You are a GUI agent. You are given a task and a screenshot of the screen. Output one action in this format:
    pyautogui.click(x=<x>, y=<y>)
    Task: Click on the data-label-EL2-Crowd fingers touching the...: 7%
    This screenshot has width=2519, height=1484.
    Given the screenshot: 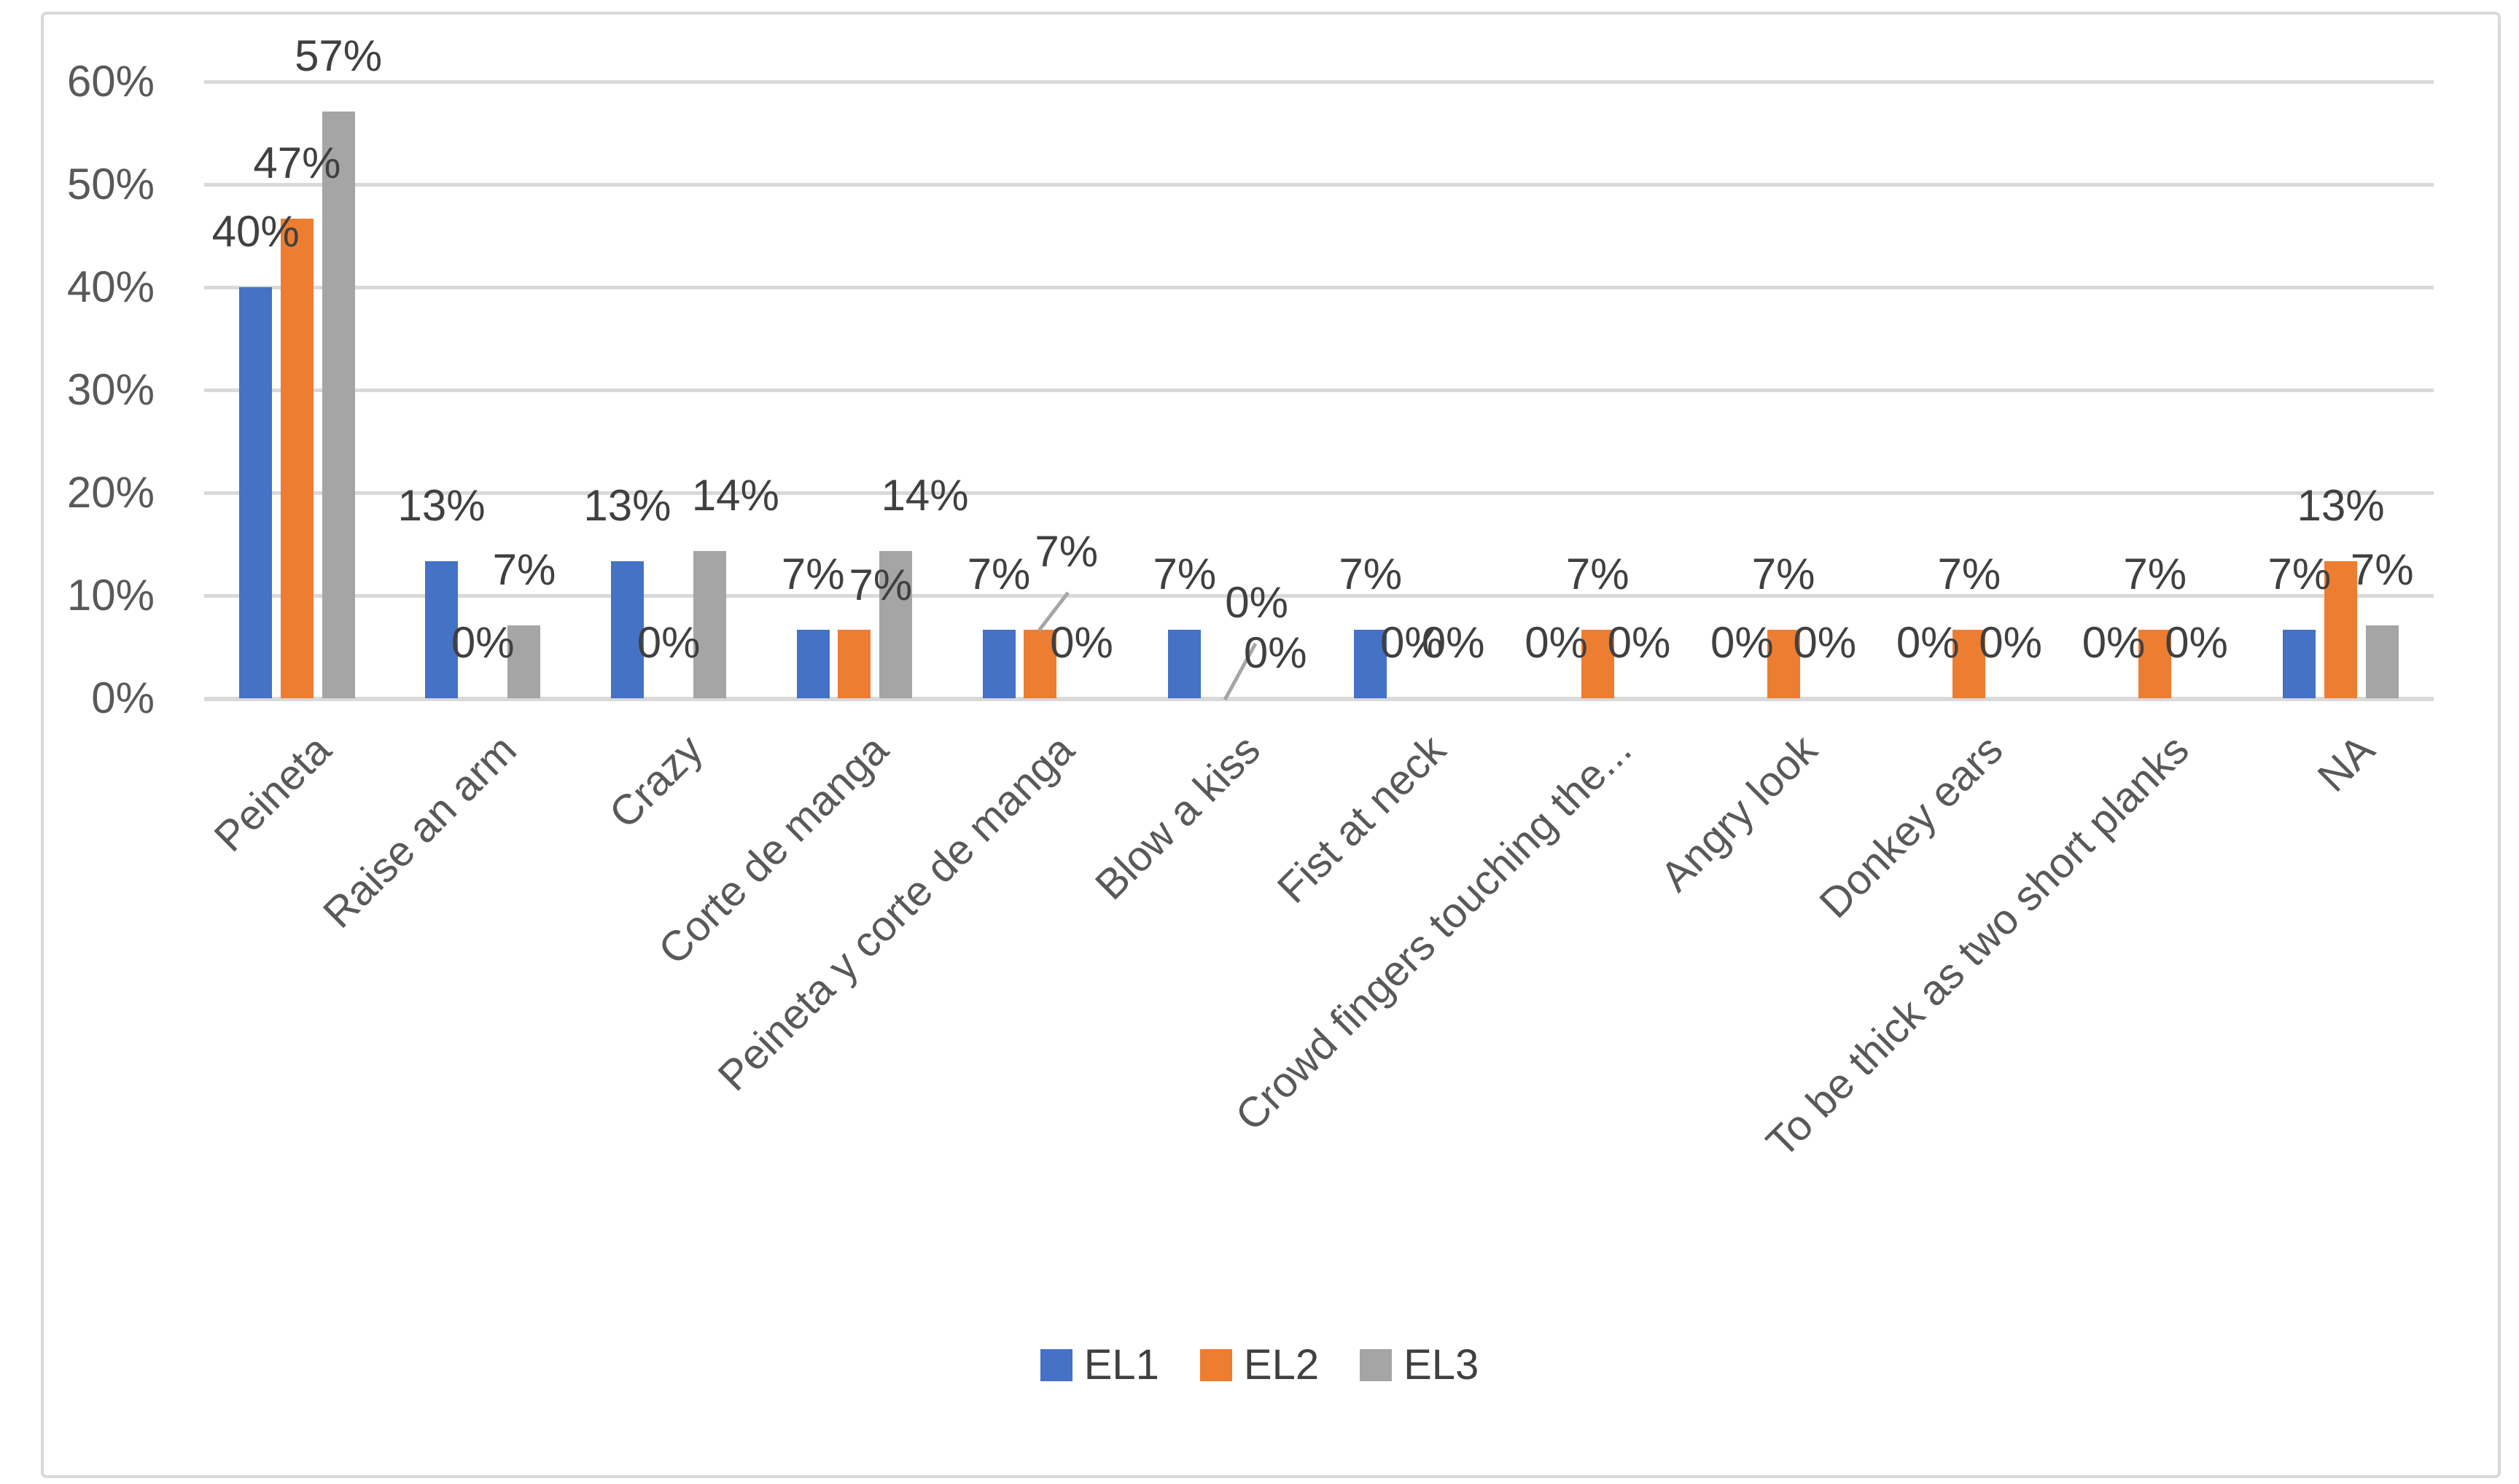 What is the action you would take?
    pyautogui.click(x=1597, y=573)
    